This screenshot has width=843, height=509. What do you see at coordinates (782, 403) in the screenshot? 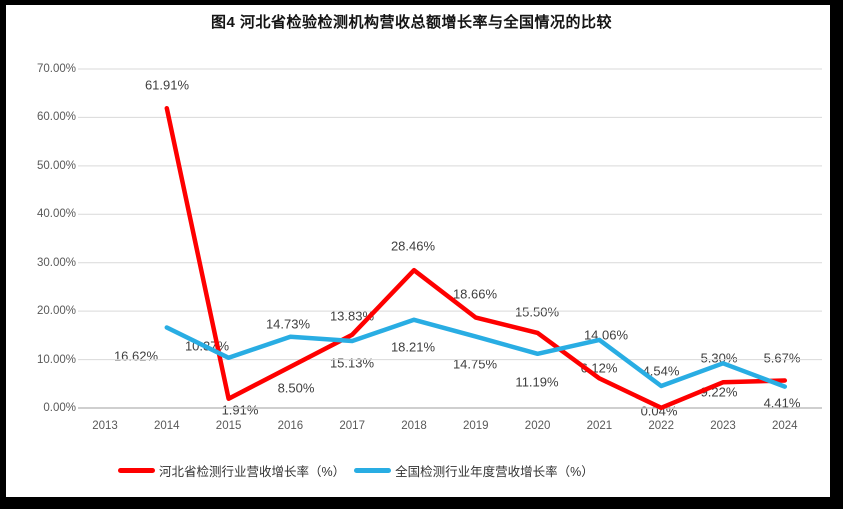
I see `national-data-label: 4.41%` at bounding box center [782, 403].